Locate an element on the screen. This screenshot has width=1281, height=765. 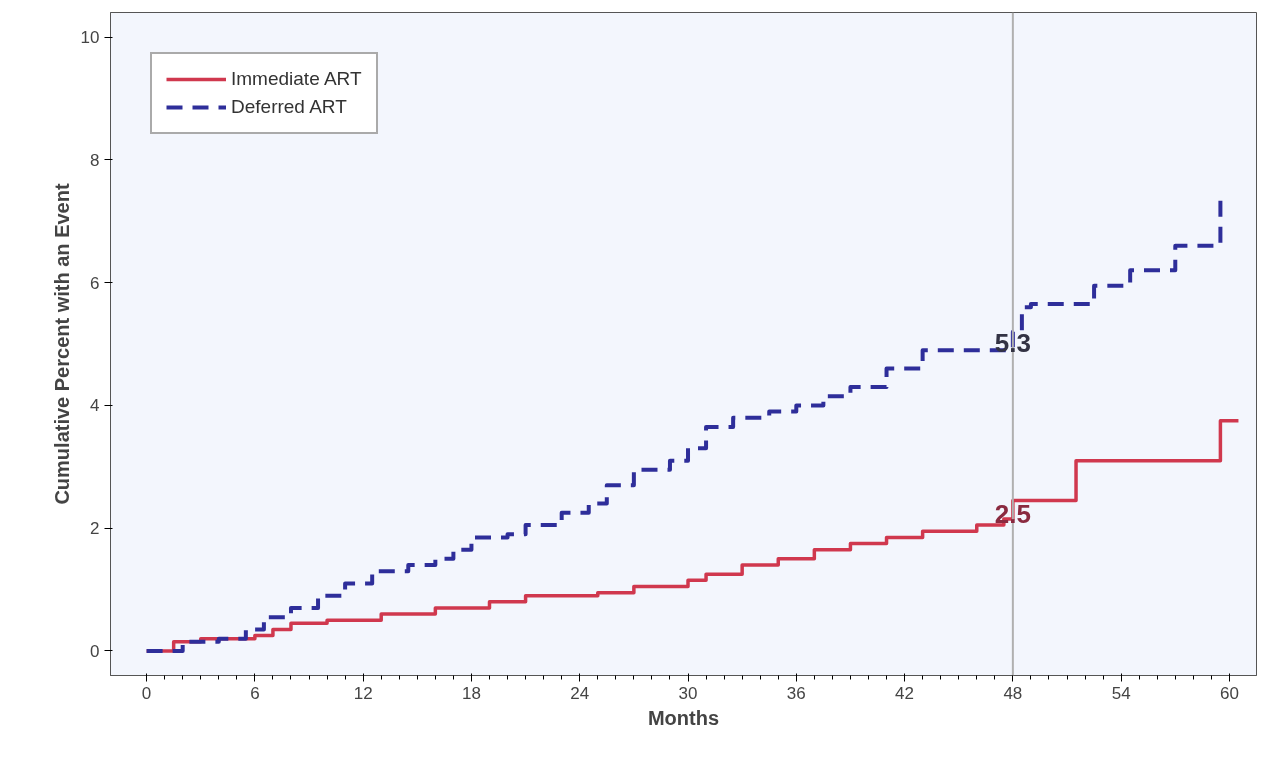
y-tick-label: 2 is located at coordinates (95, 529).